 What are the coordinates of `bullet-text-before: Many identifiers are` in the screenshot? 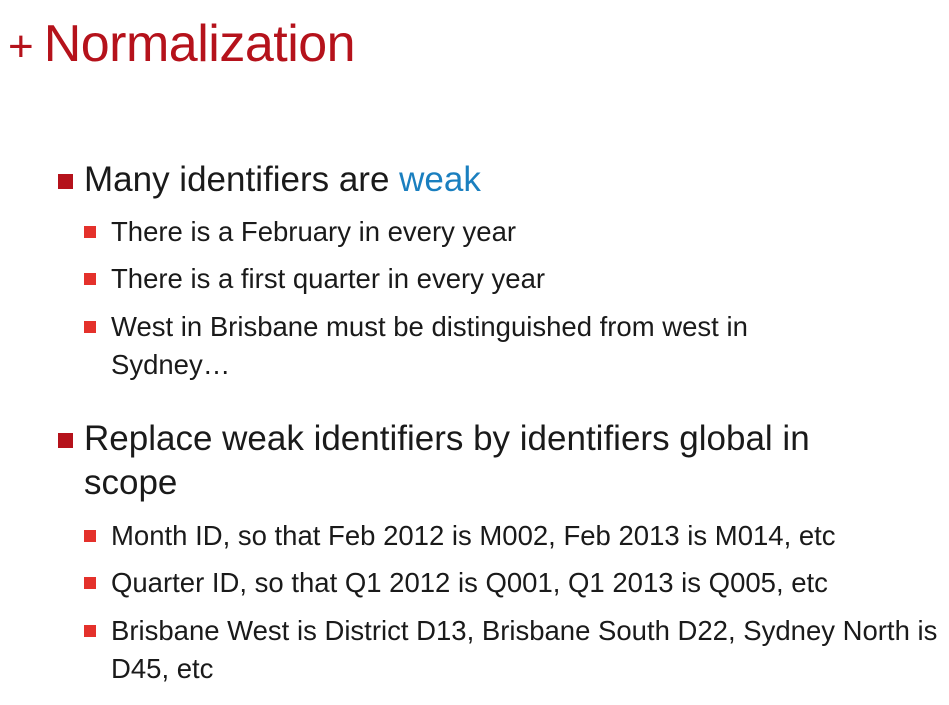 It's located at (242, 179).